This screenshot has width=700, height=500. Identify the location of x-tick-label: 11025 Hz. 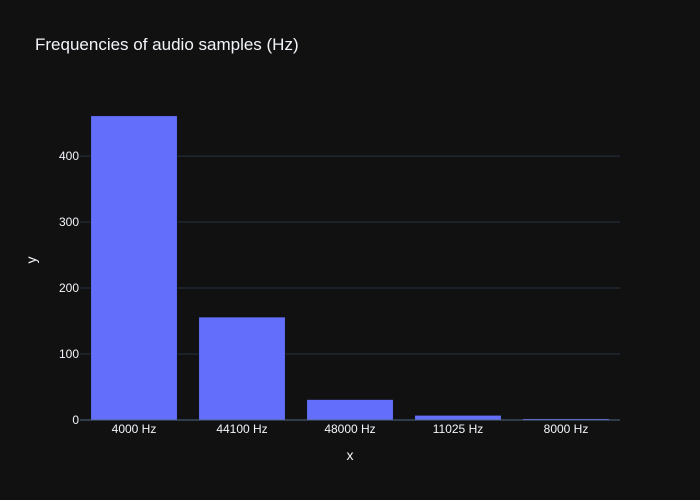
(458, 429).